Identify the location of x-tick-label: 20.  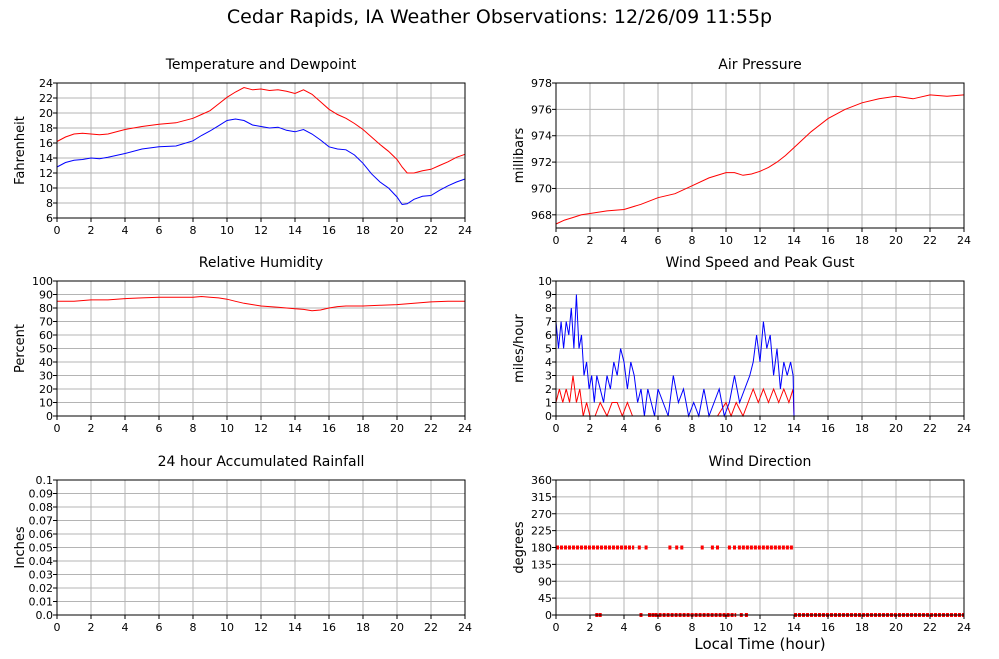
(896, 428).